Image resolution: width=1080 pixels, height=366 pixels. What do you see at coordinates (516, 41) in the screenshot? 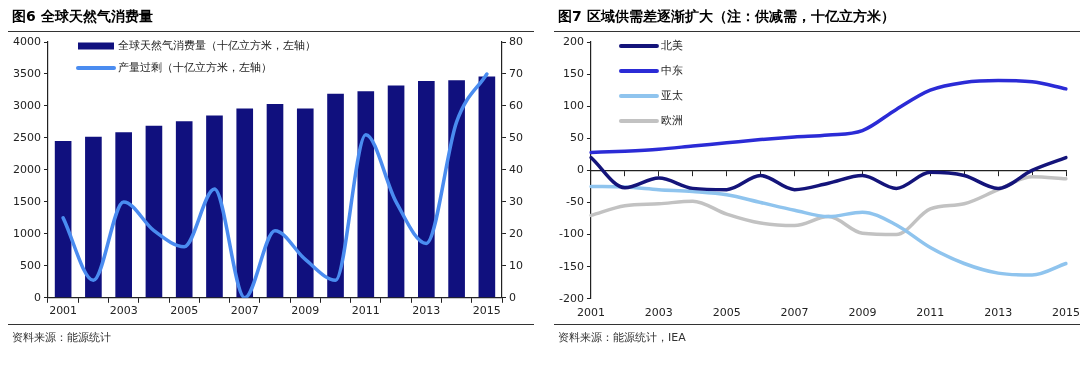
I see `y2-tick-label: 80` at bounding box center [516, 41].